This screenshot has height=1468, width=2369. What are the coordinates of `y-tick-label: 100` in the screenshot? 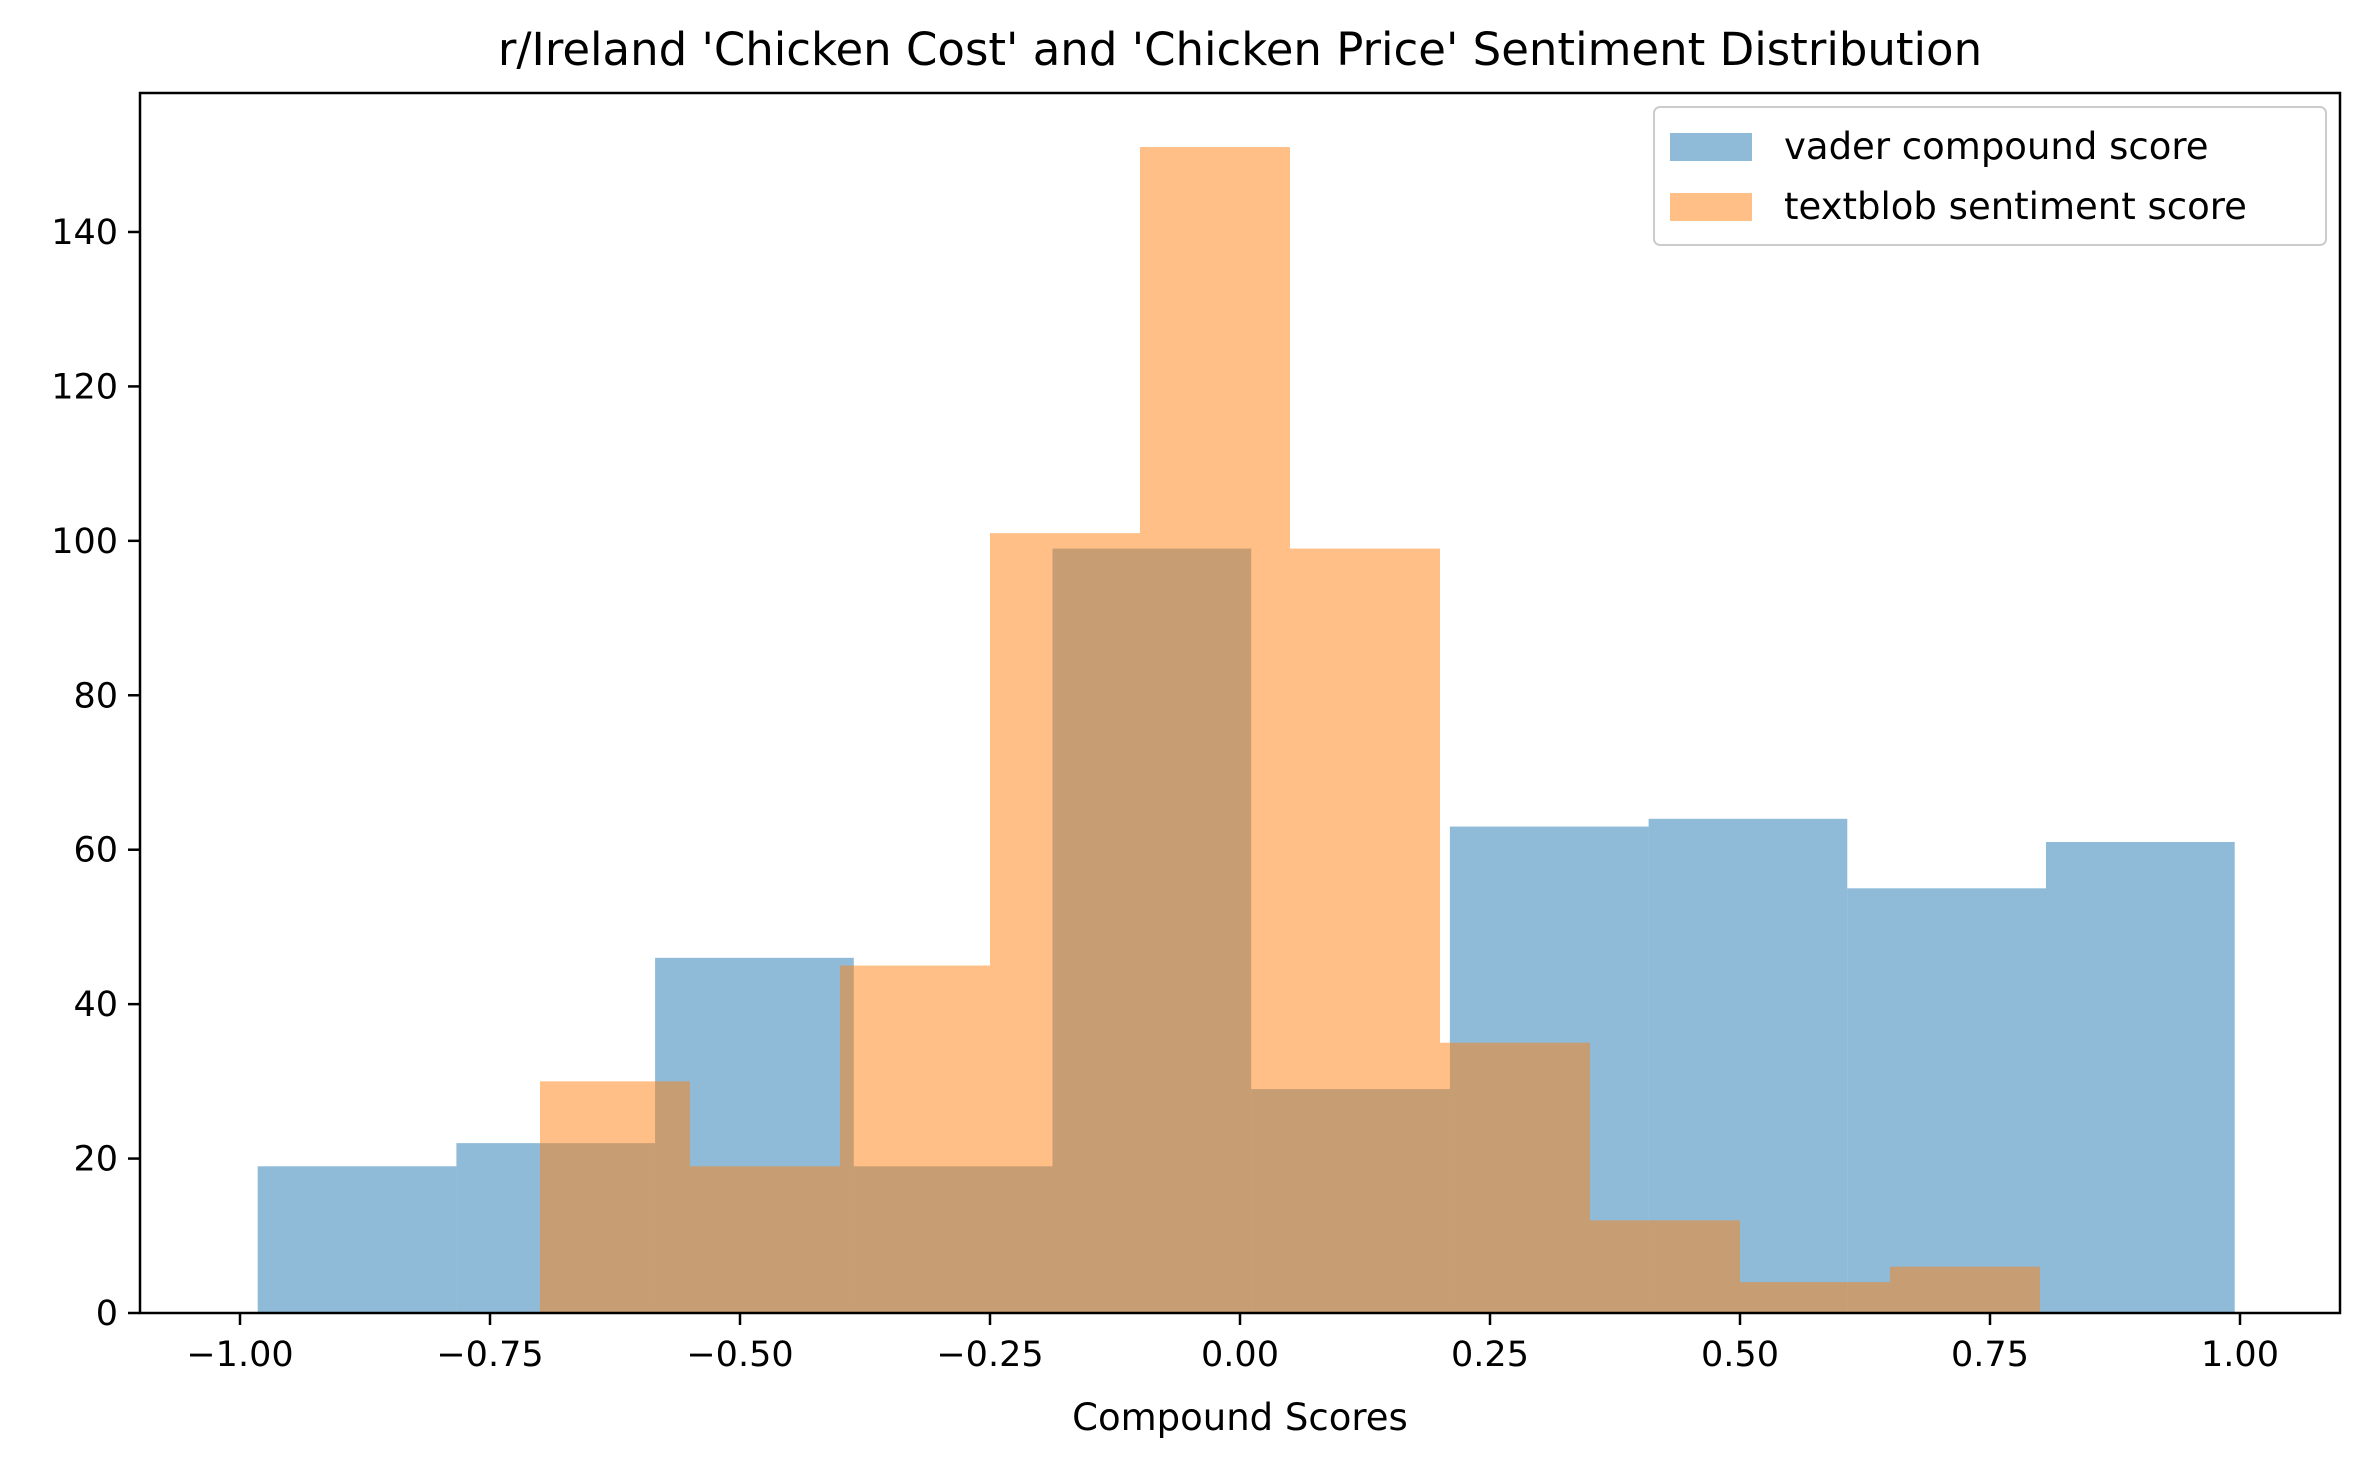 It's located at (84, 542).